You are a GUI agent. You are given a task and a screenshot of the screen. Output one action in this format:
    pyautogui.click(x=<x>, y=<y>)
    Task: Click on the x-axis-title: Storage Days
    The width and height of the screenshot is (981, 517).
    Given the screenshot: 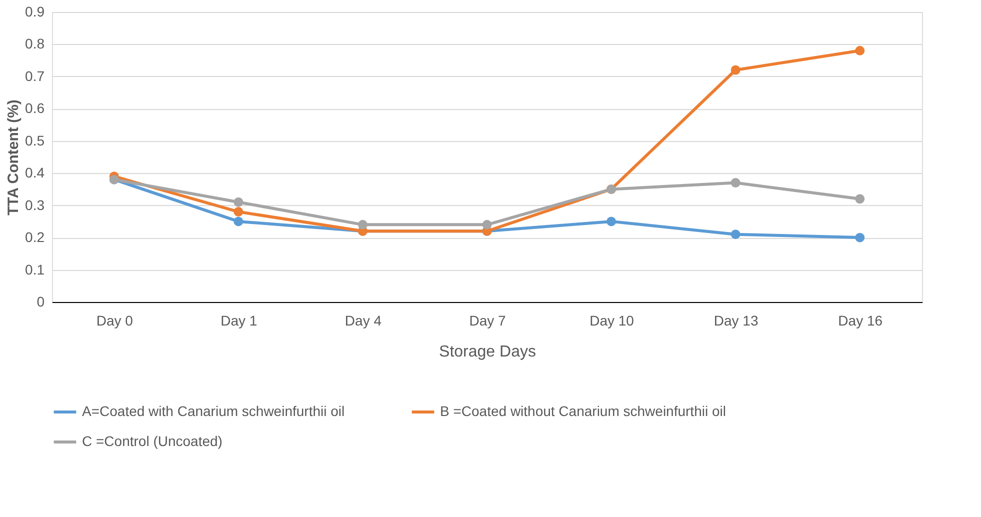 What is the action you would take?
    pyautogui.click(x=487, y=352)
    